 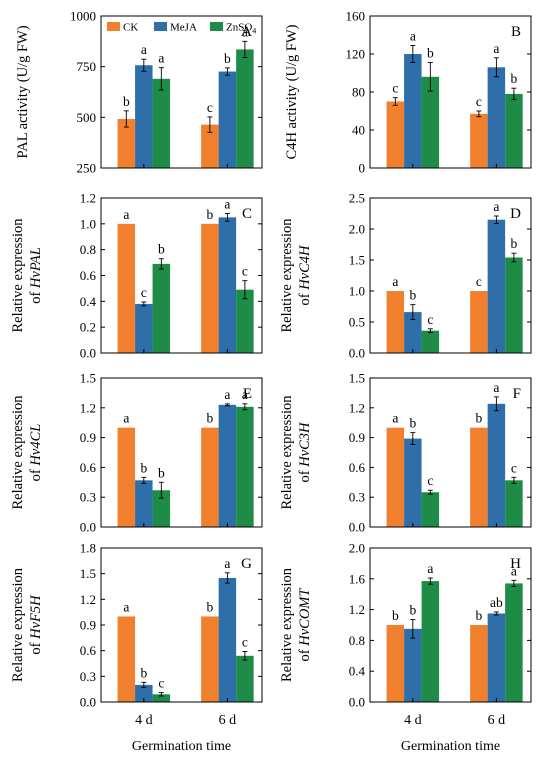 What do you see at coordinates (357, 437) in the screenshot?
I see `y-tick-label: 0.9` at bounding box center [357, 437].